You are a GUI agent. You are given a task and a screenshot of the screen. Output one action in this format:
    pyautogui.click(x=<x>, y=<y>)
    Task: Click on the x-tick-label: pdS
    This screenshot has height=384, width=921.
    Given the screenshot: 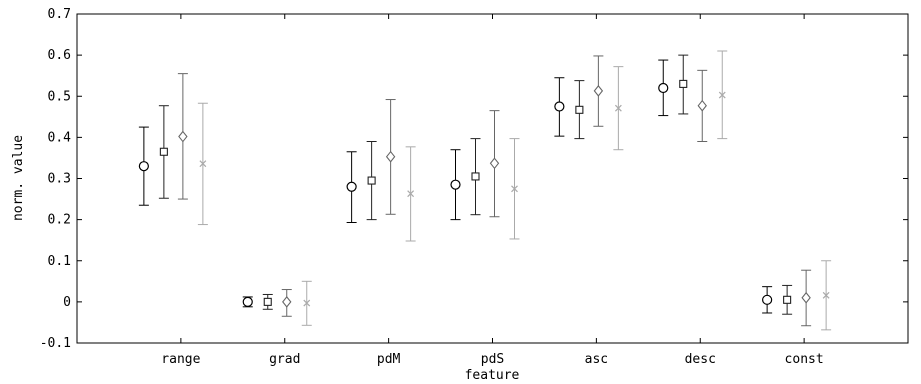 What is the action you would take?
    pyautogui.click(x=492, y=359)
    